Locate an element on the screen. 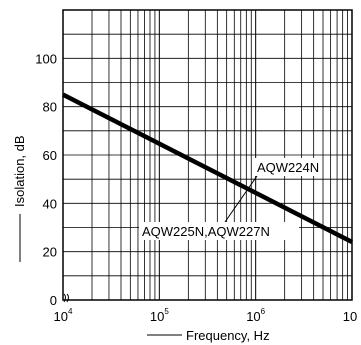 The height and width of the screenshot is (345, 361). annotation-leader is located at coordinates (241, 199).